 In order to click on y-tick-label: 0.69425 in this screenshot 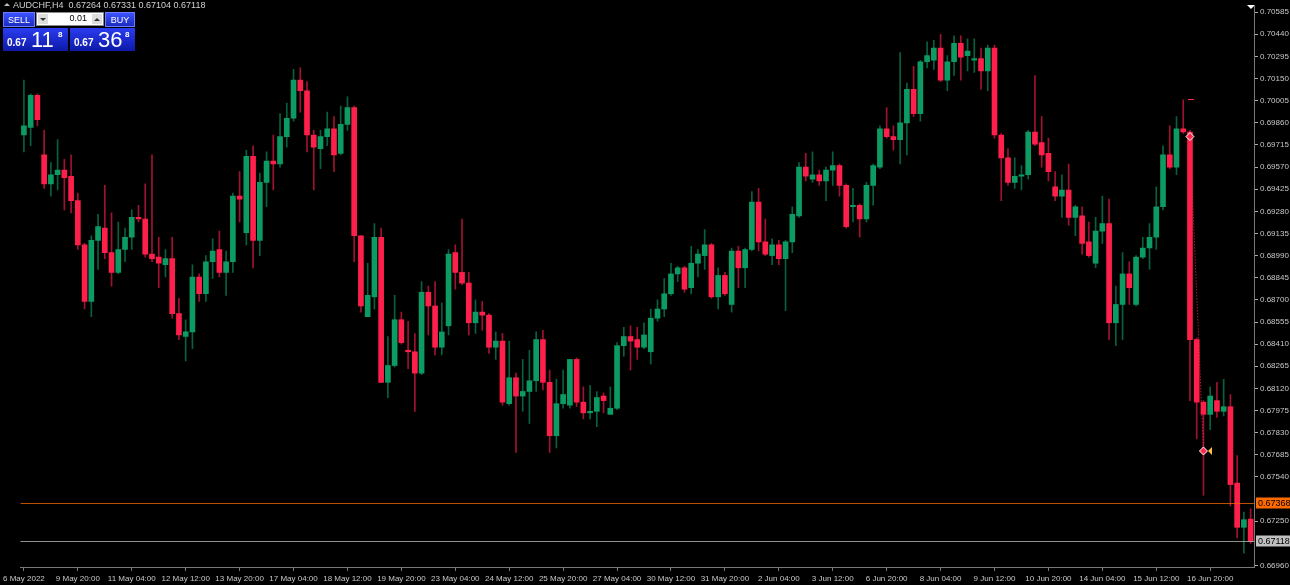, I will do `click(1275, 189)`.